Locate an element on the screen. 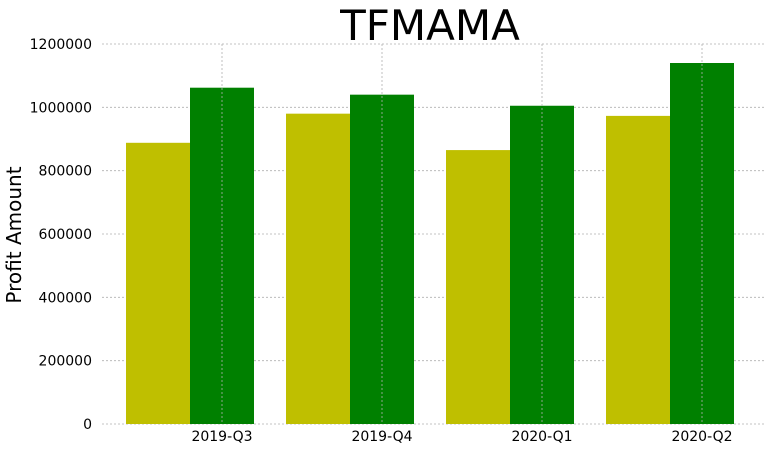 The image size is (772, 449). x-tick-label: 2019-Q4 is located at coordinates (381, 437).